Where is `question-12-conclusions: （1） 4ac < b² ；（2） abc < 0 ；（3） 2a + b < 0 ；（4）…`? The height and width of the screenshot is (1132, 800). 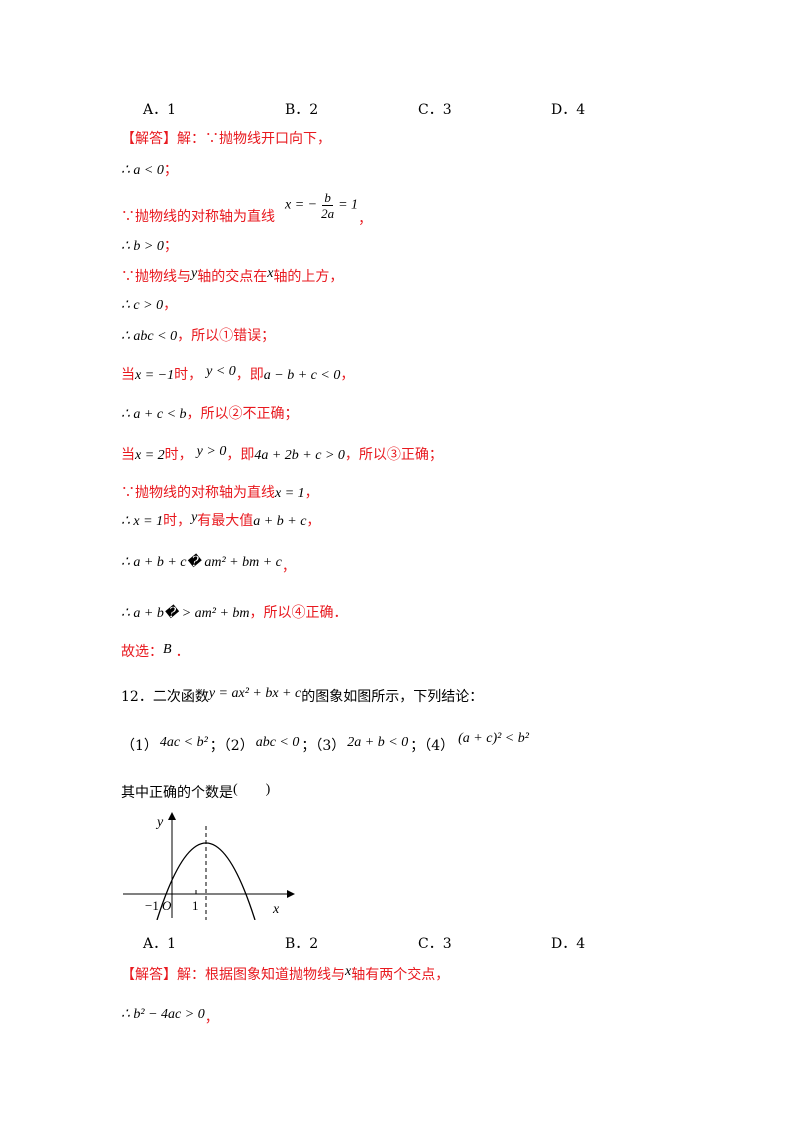 question-12-conclusions: （1） 4ac < b² ；（2） abc < 0 ；（3） 2a + b < 0 ；（4）… is located at coordinates (325, 742).